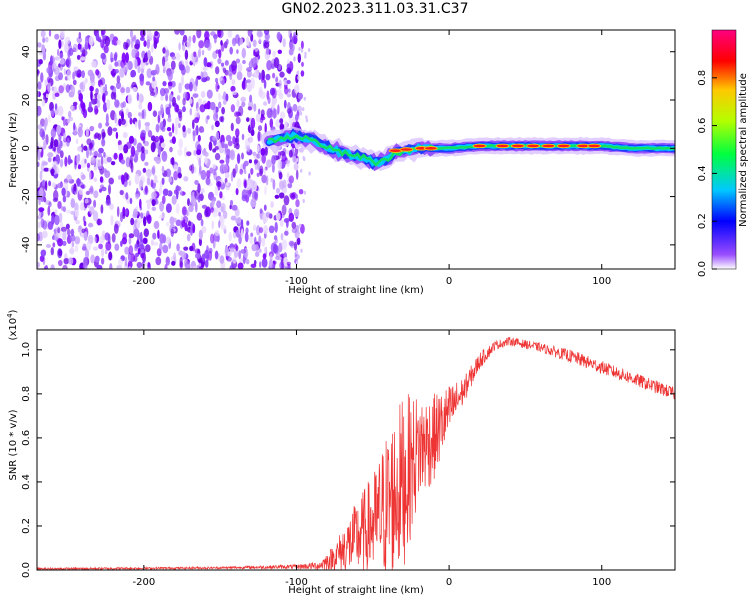 This screenshot has height=600, width=750. Describe the element at coordinates (26, 51) in the screenshot. I see `y-tick-label: 40` at that location.